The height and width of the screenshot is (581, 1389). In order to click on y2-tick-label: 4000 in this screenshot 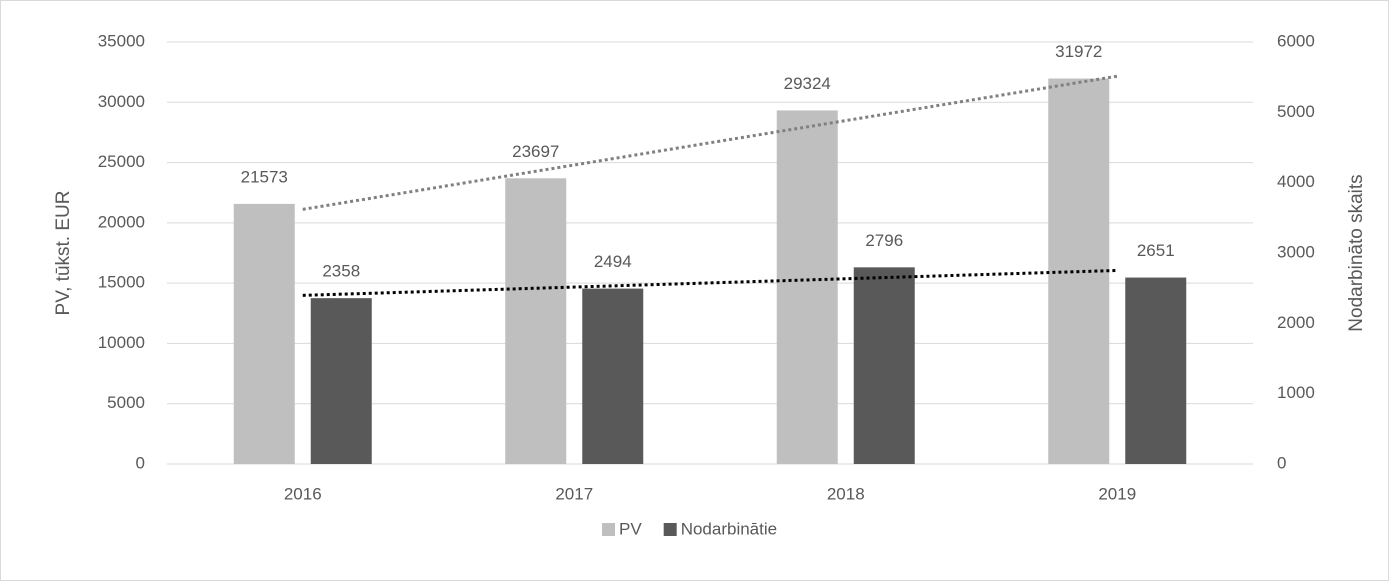, I will do `click(1296, 181)`.